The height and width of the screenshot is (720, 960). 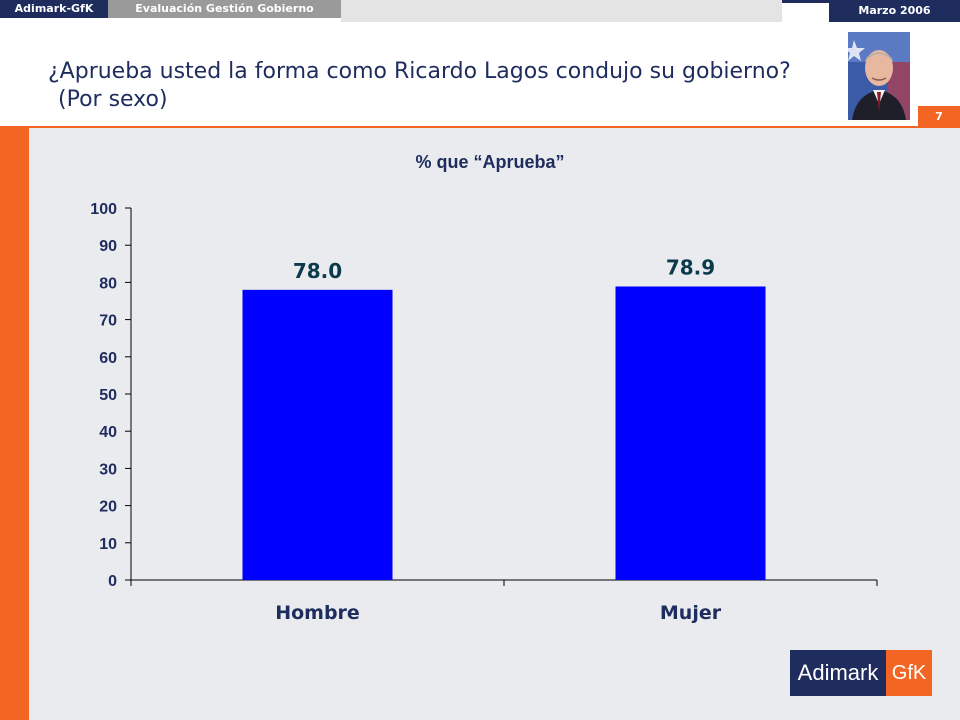 What do you see at coordinates (14, 423) in the screenshot?
I see `left-accent-bar` at bounding box center [14, 423].